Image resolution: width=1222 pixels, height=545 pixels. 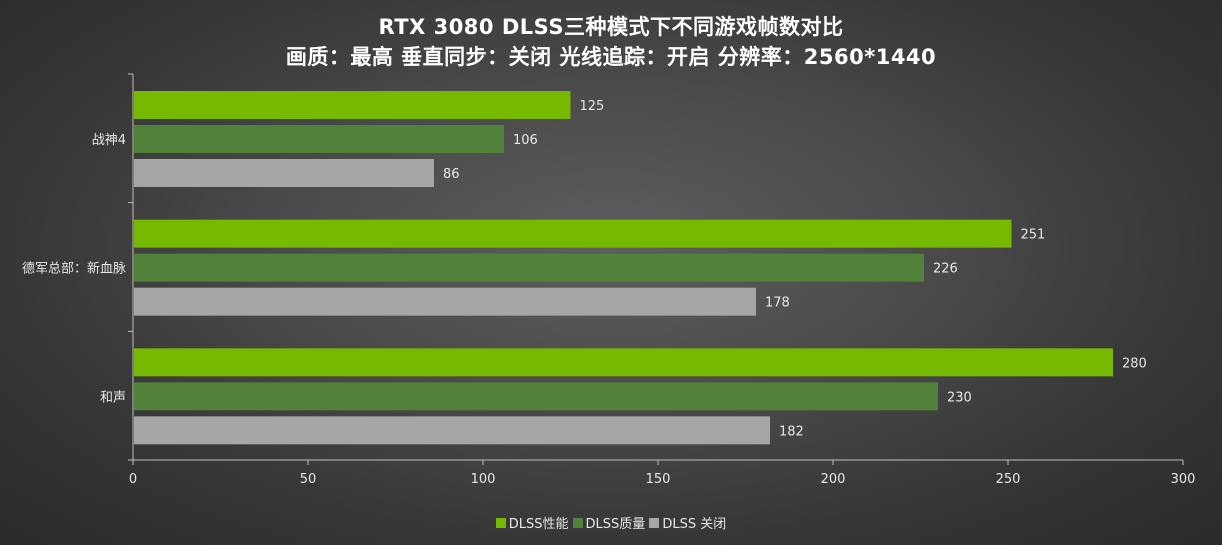 I want to click on x-tick-label: 150, so click(x=658, y=479).